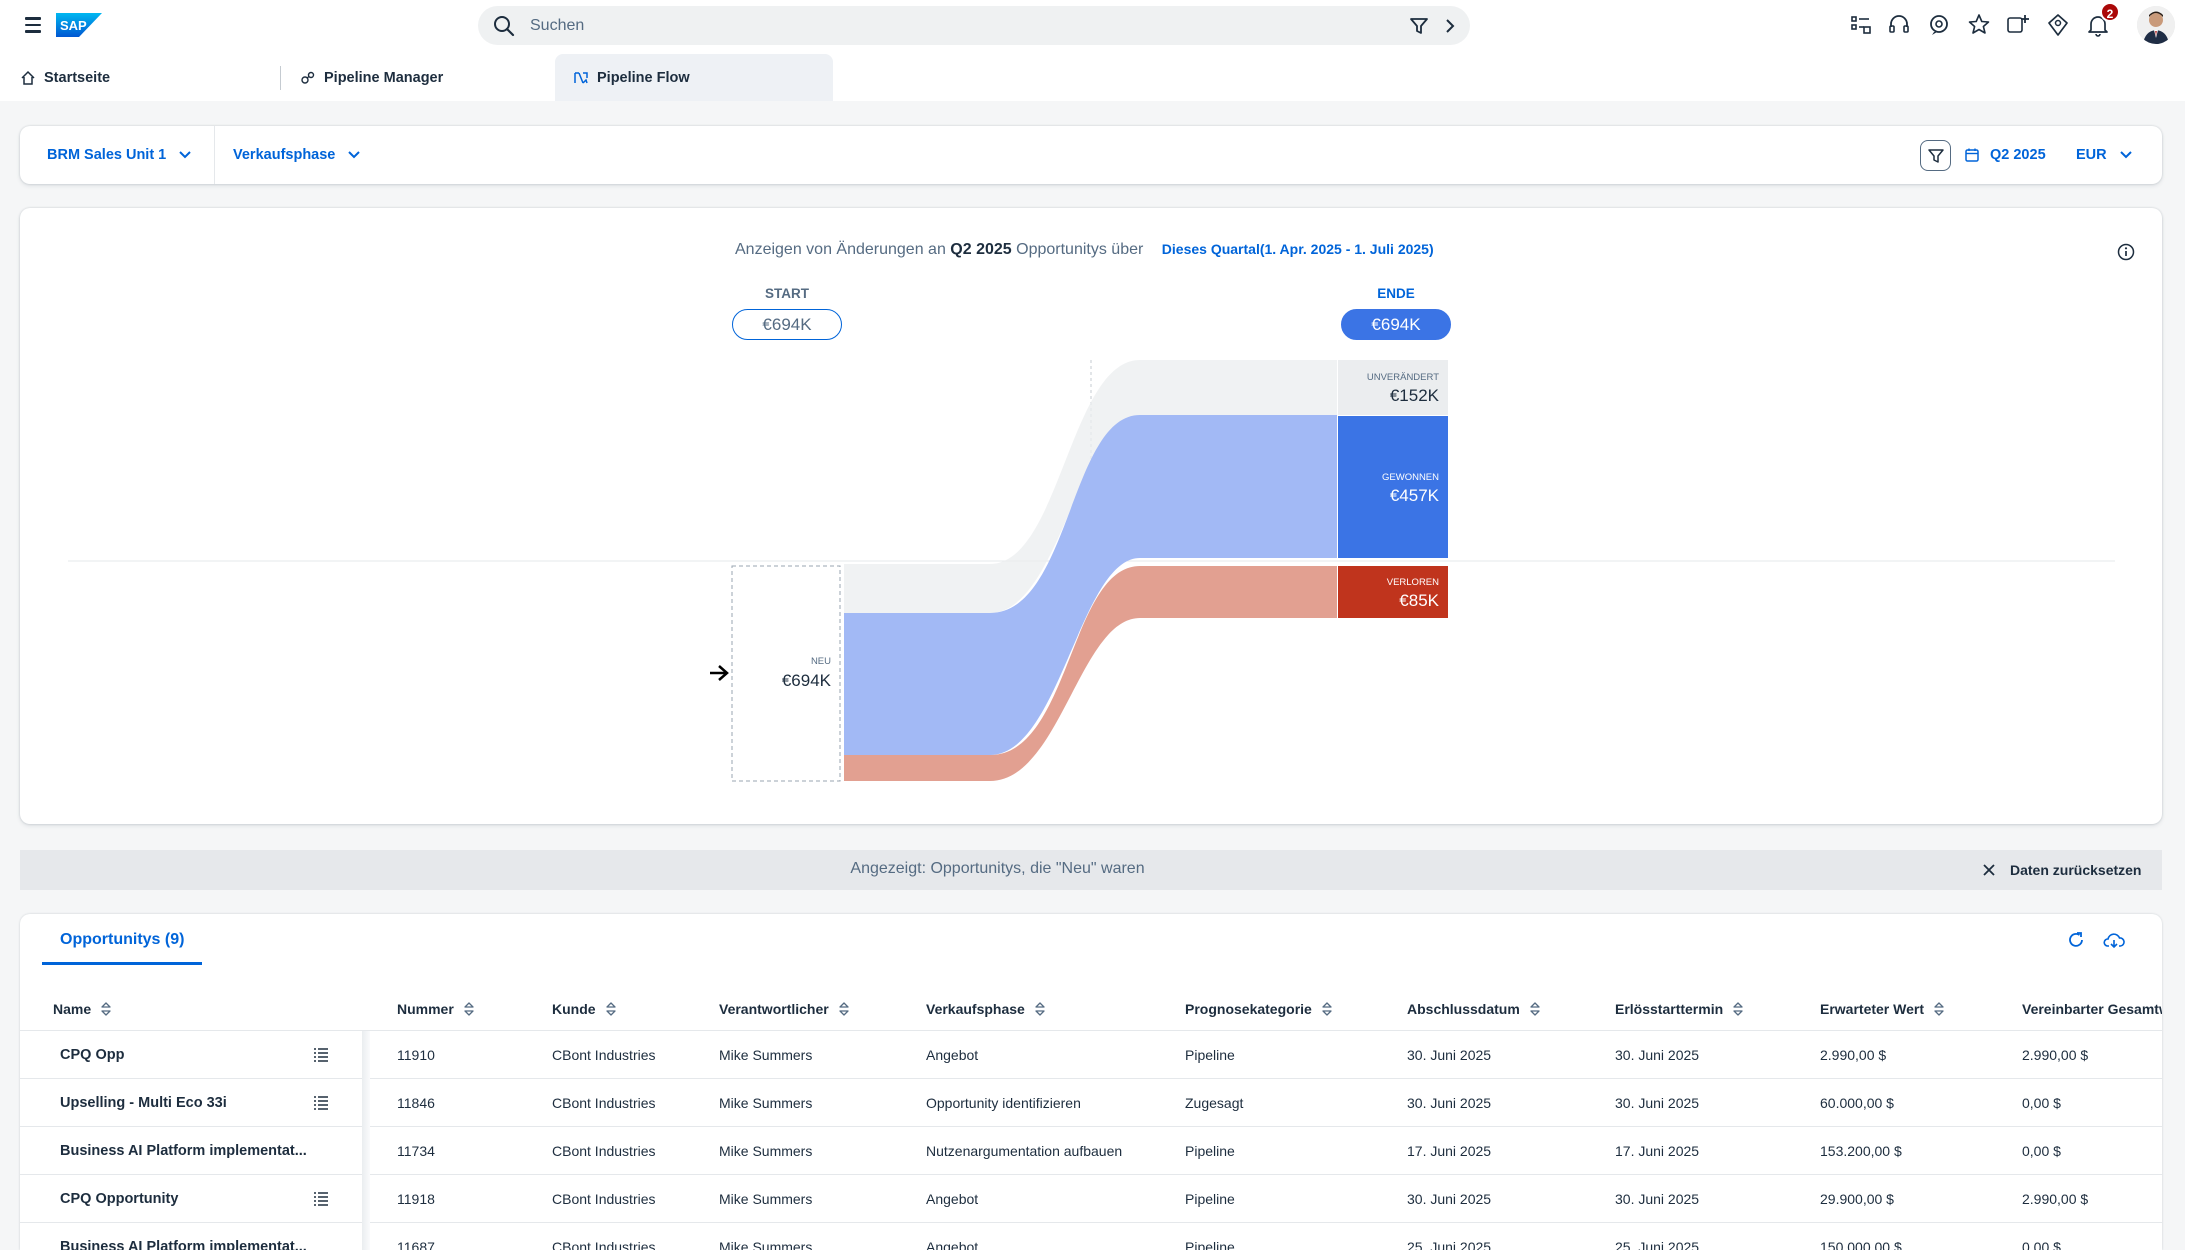 The height and width of the screenshot is (1250, 2185). What do you see at coordinates (2156, 25) in the screenshot?
I see `avatar` at bounding box center [2156, 25].